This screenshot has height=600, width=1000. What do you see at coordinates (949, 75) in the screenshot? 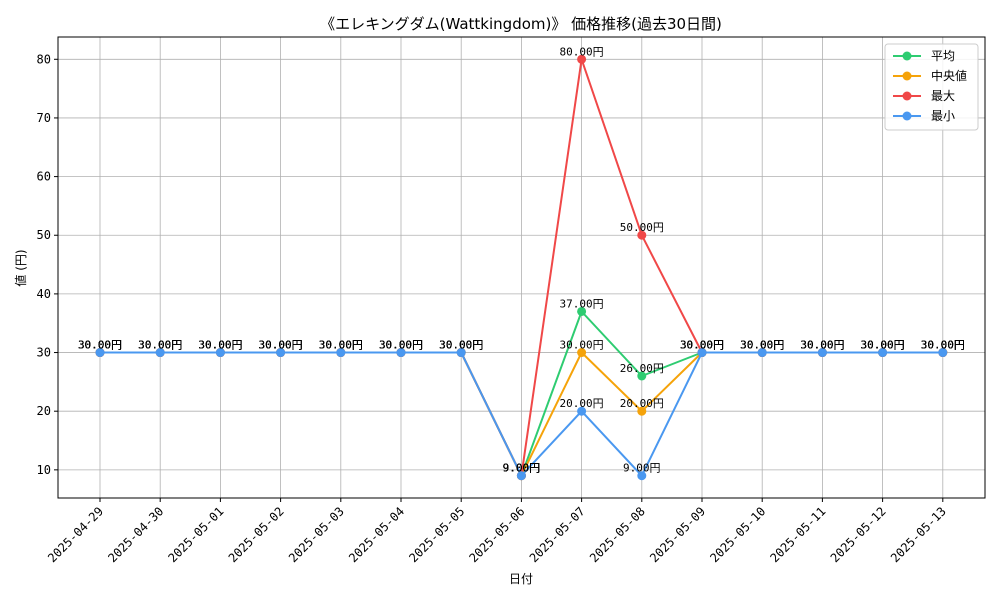
I see `legend-label: 中央値` at bounding box center [949, 75].